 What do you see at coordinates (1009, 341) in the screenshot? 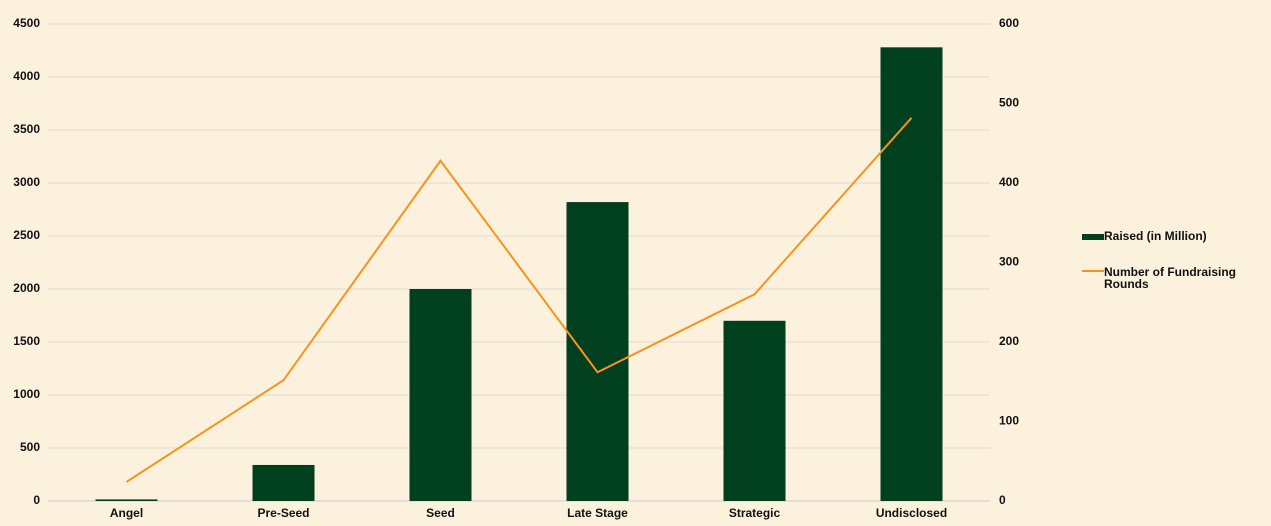
I see `y2-tick-label: 200` at bounding box center [1009, 341].